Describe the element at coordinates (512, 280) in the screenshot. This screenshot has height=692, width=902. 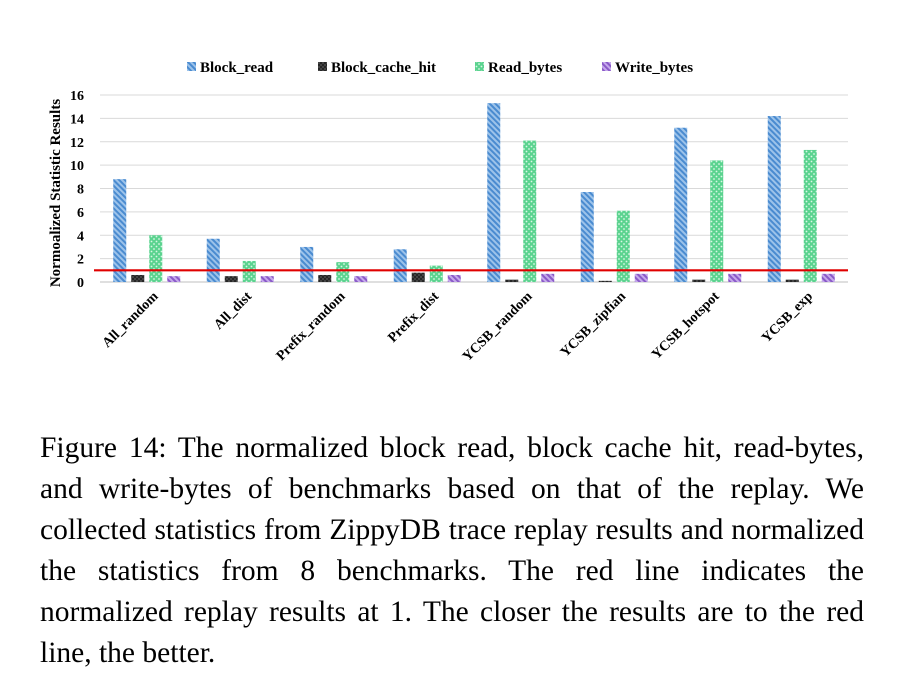
I see `bar-block-cache-hit-ycsb-random` at that location.